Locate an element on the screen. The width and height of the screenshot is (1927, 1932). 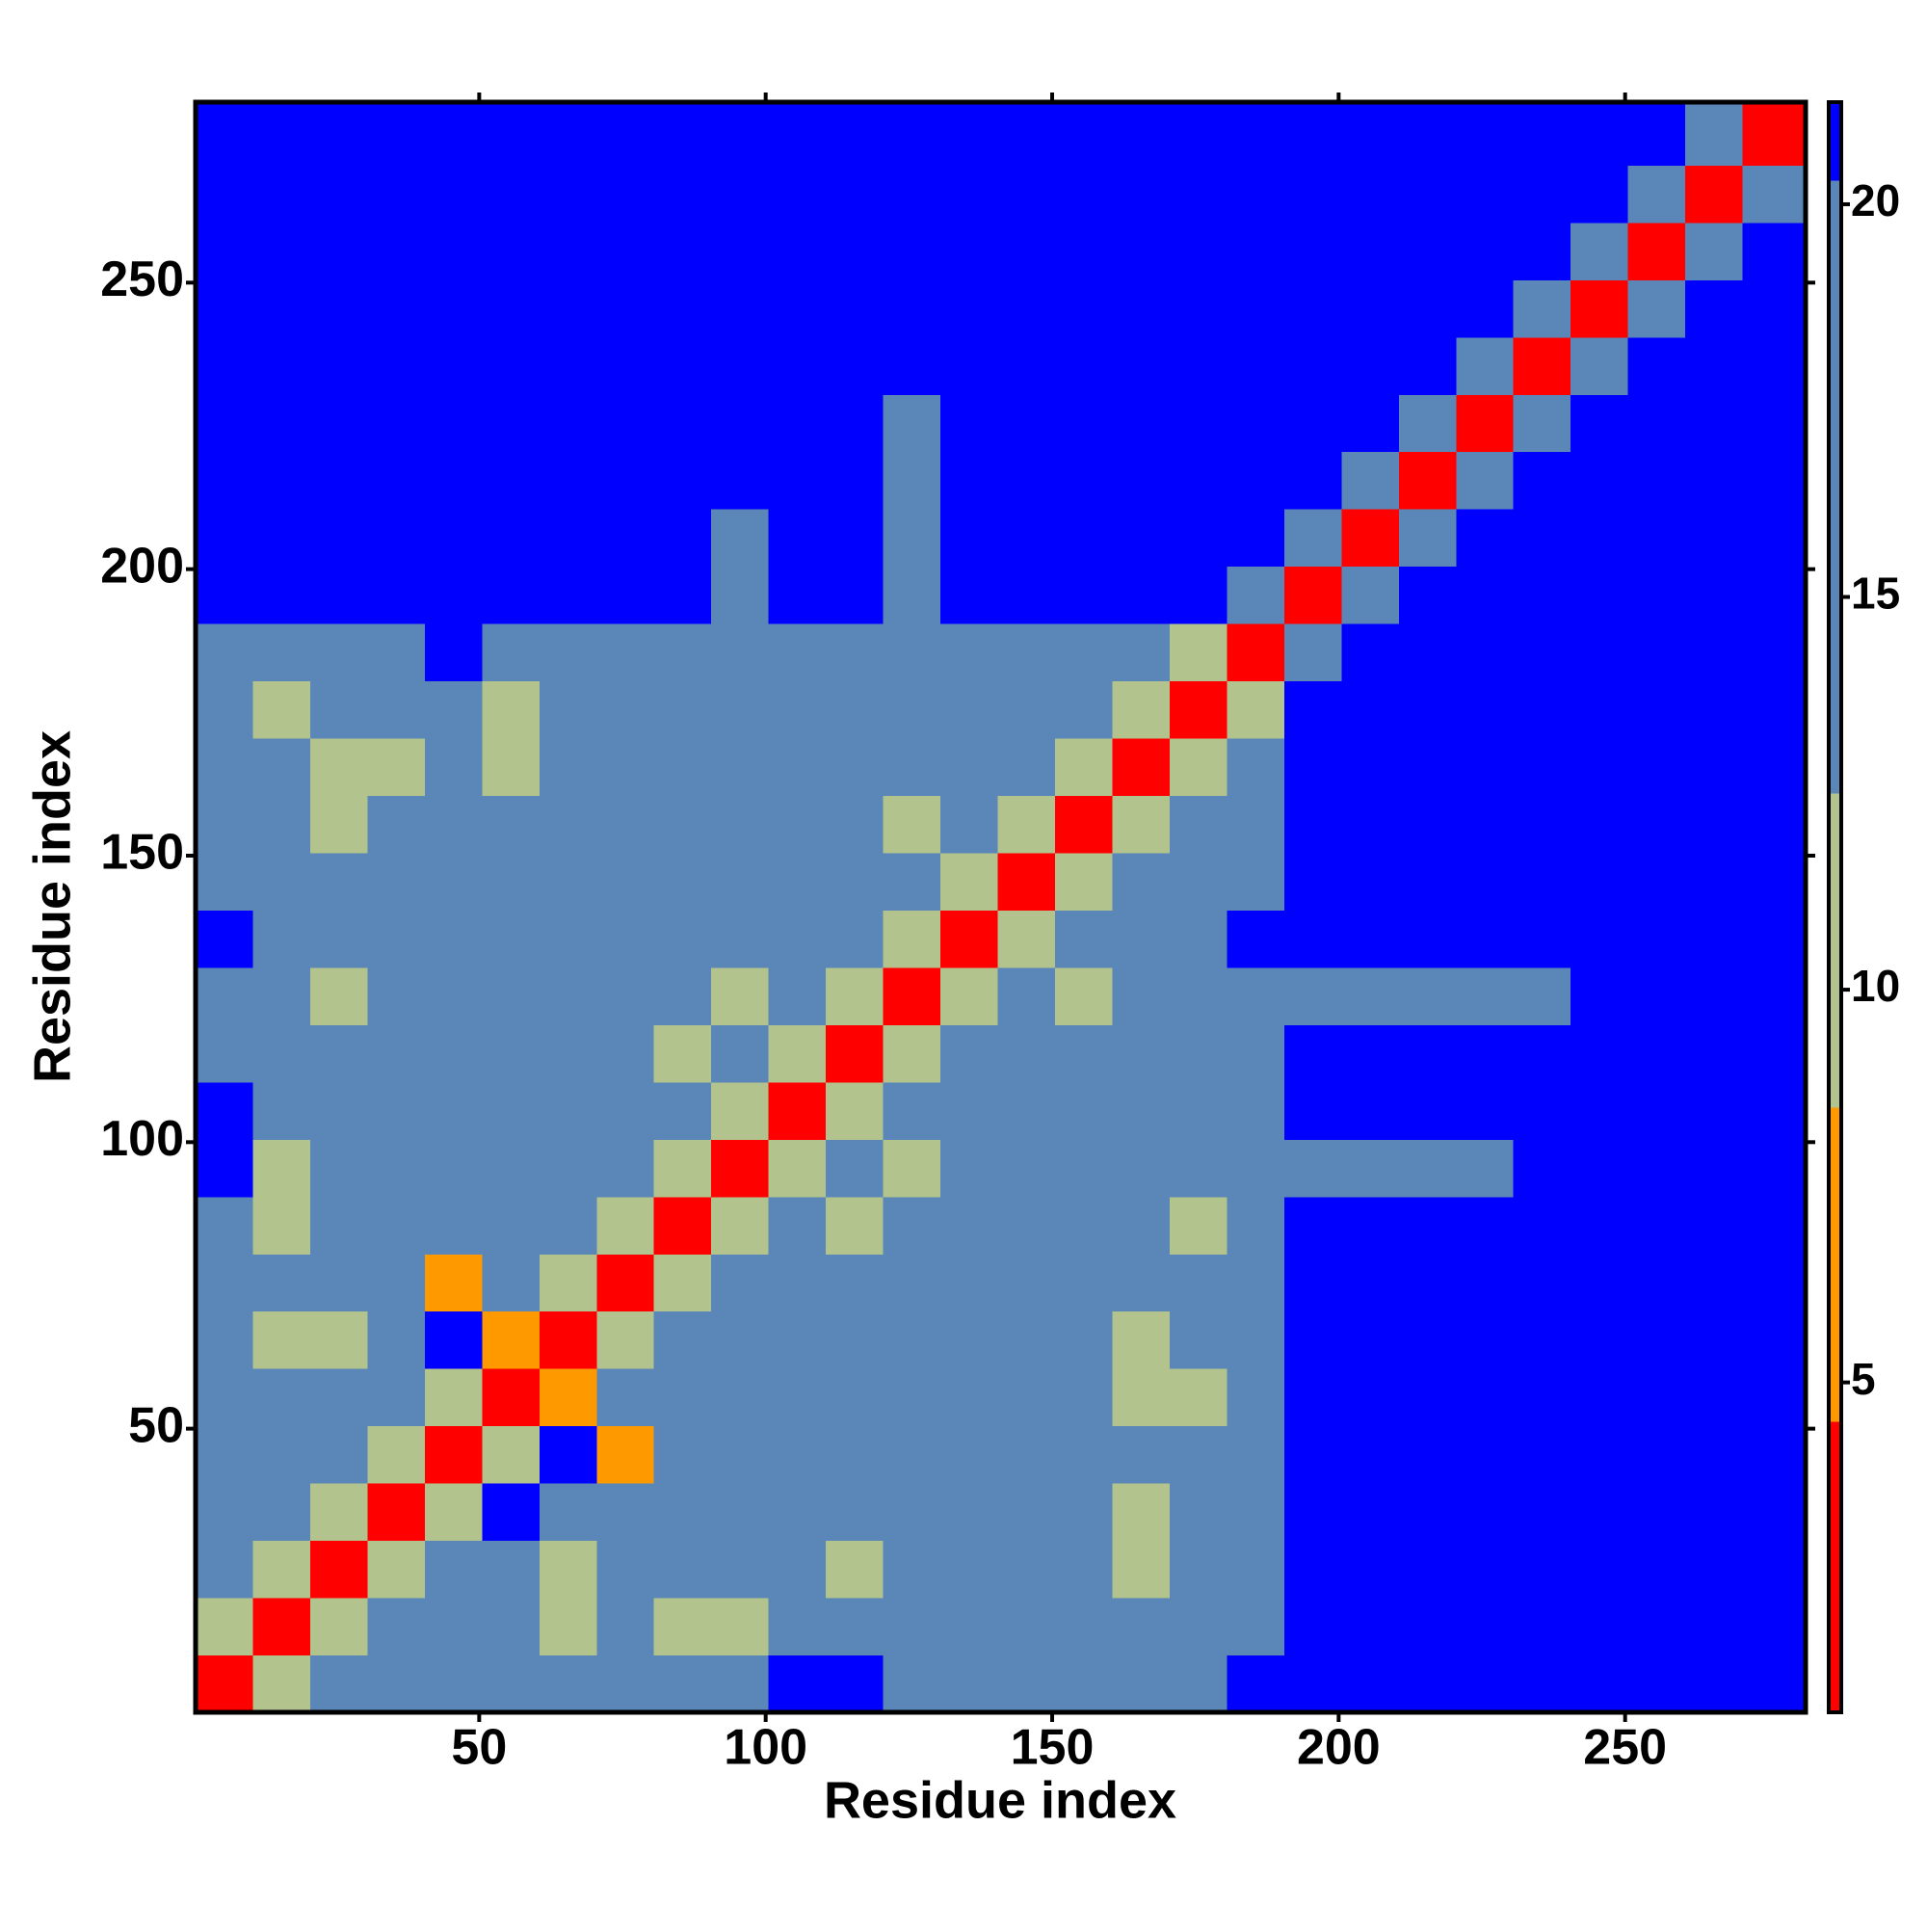
colorbar-tick-label: 15 is located at coordinates (1875, 594).